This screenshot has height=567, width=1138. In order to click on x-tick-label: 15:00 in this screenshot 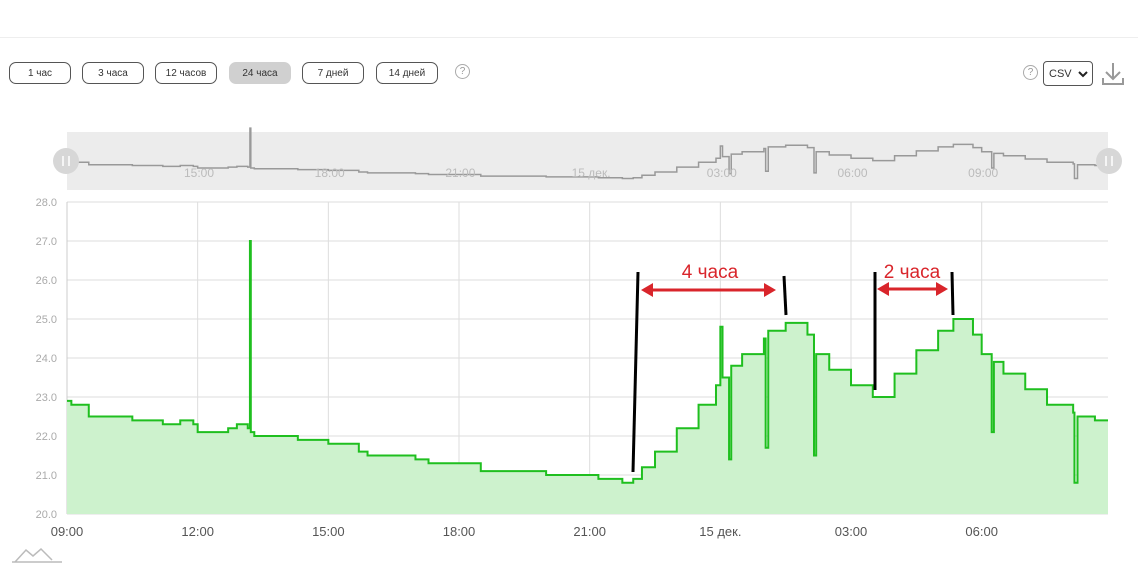, I will do `click(328, 531)`.